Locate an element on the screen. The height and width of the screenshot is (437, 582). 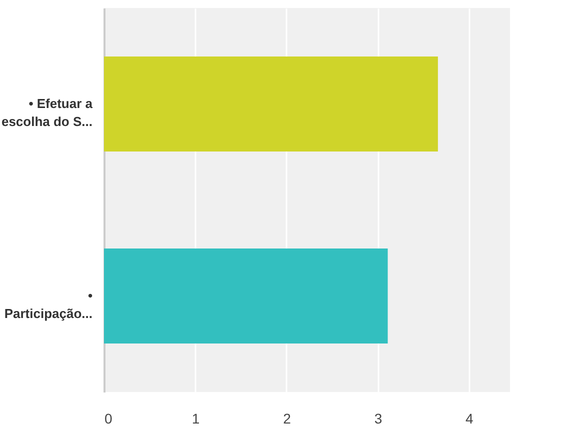
x-tick-label: 3 is located at coordinates (378, 418).